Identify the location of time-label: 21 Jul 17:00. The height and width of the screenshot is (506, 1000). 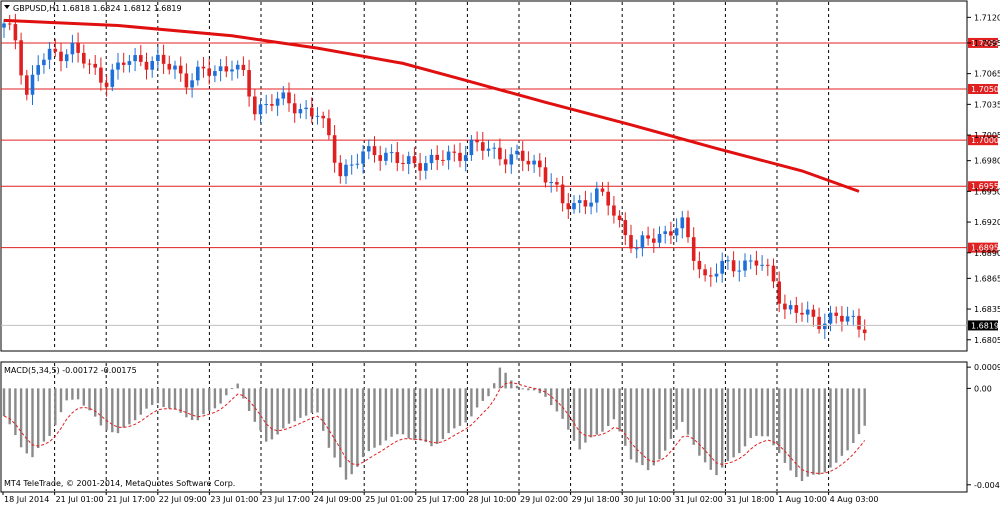
(131, 499).